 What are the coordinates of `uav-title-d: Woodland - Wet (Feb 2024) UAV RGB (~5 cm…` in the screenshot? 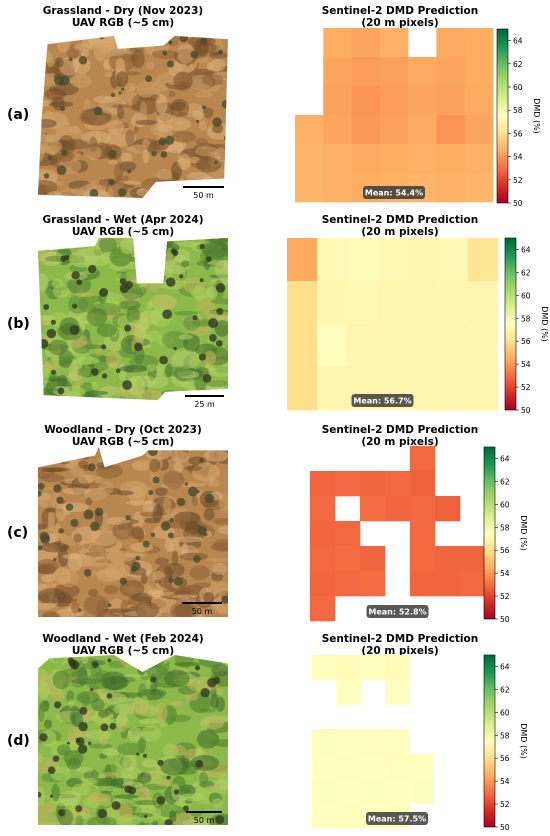 It's located at (123, 645).